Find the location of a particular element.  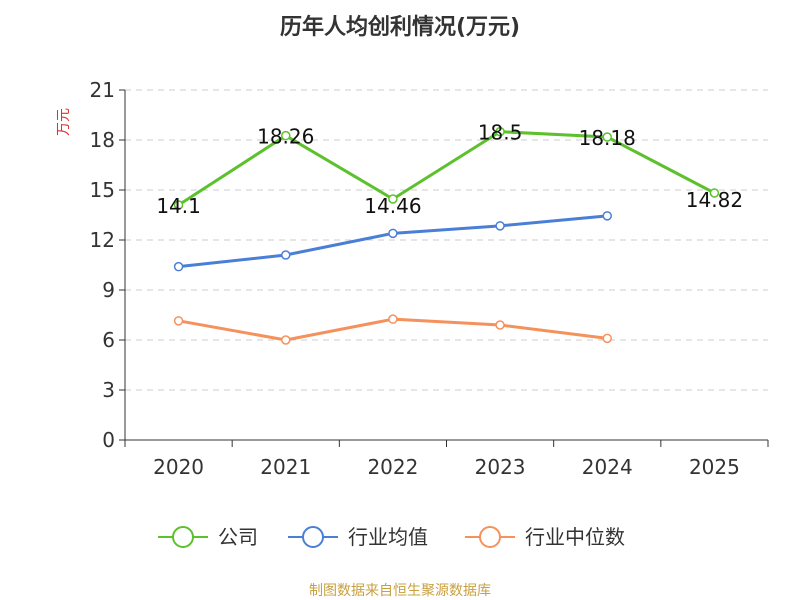

legend: 公司 行业均值 行业中位数 is located at coordinates (391, 537).